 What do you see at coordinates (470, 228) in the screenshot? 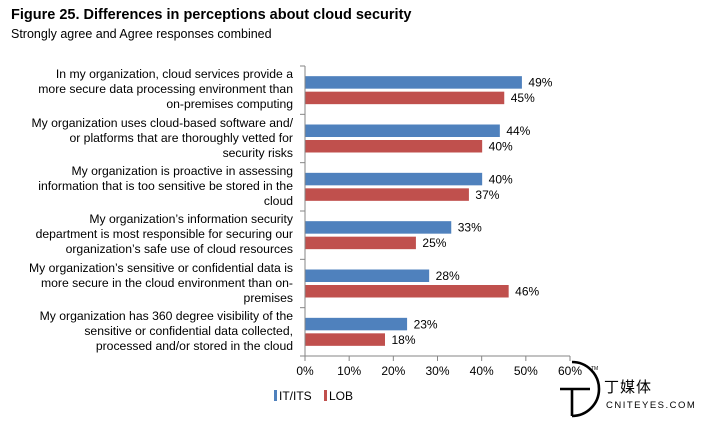
I see `data-label-itits-3: 33%` at bounding box center [470, 228].